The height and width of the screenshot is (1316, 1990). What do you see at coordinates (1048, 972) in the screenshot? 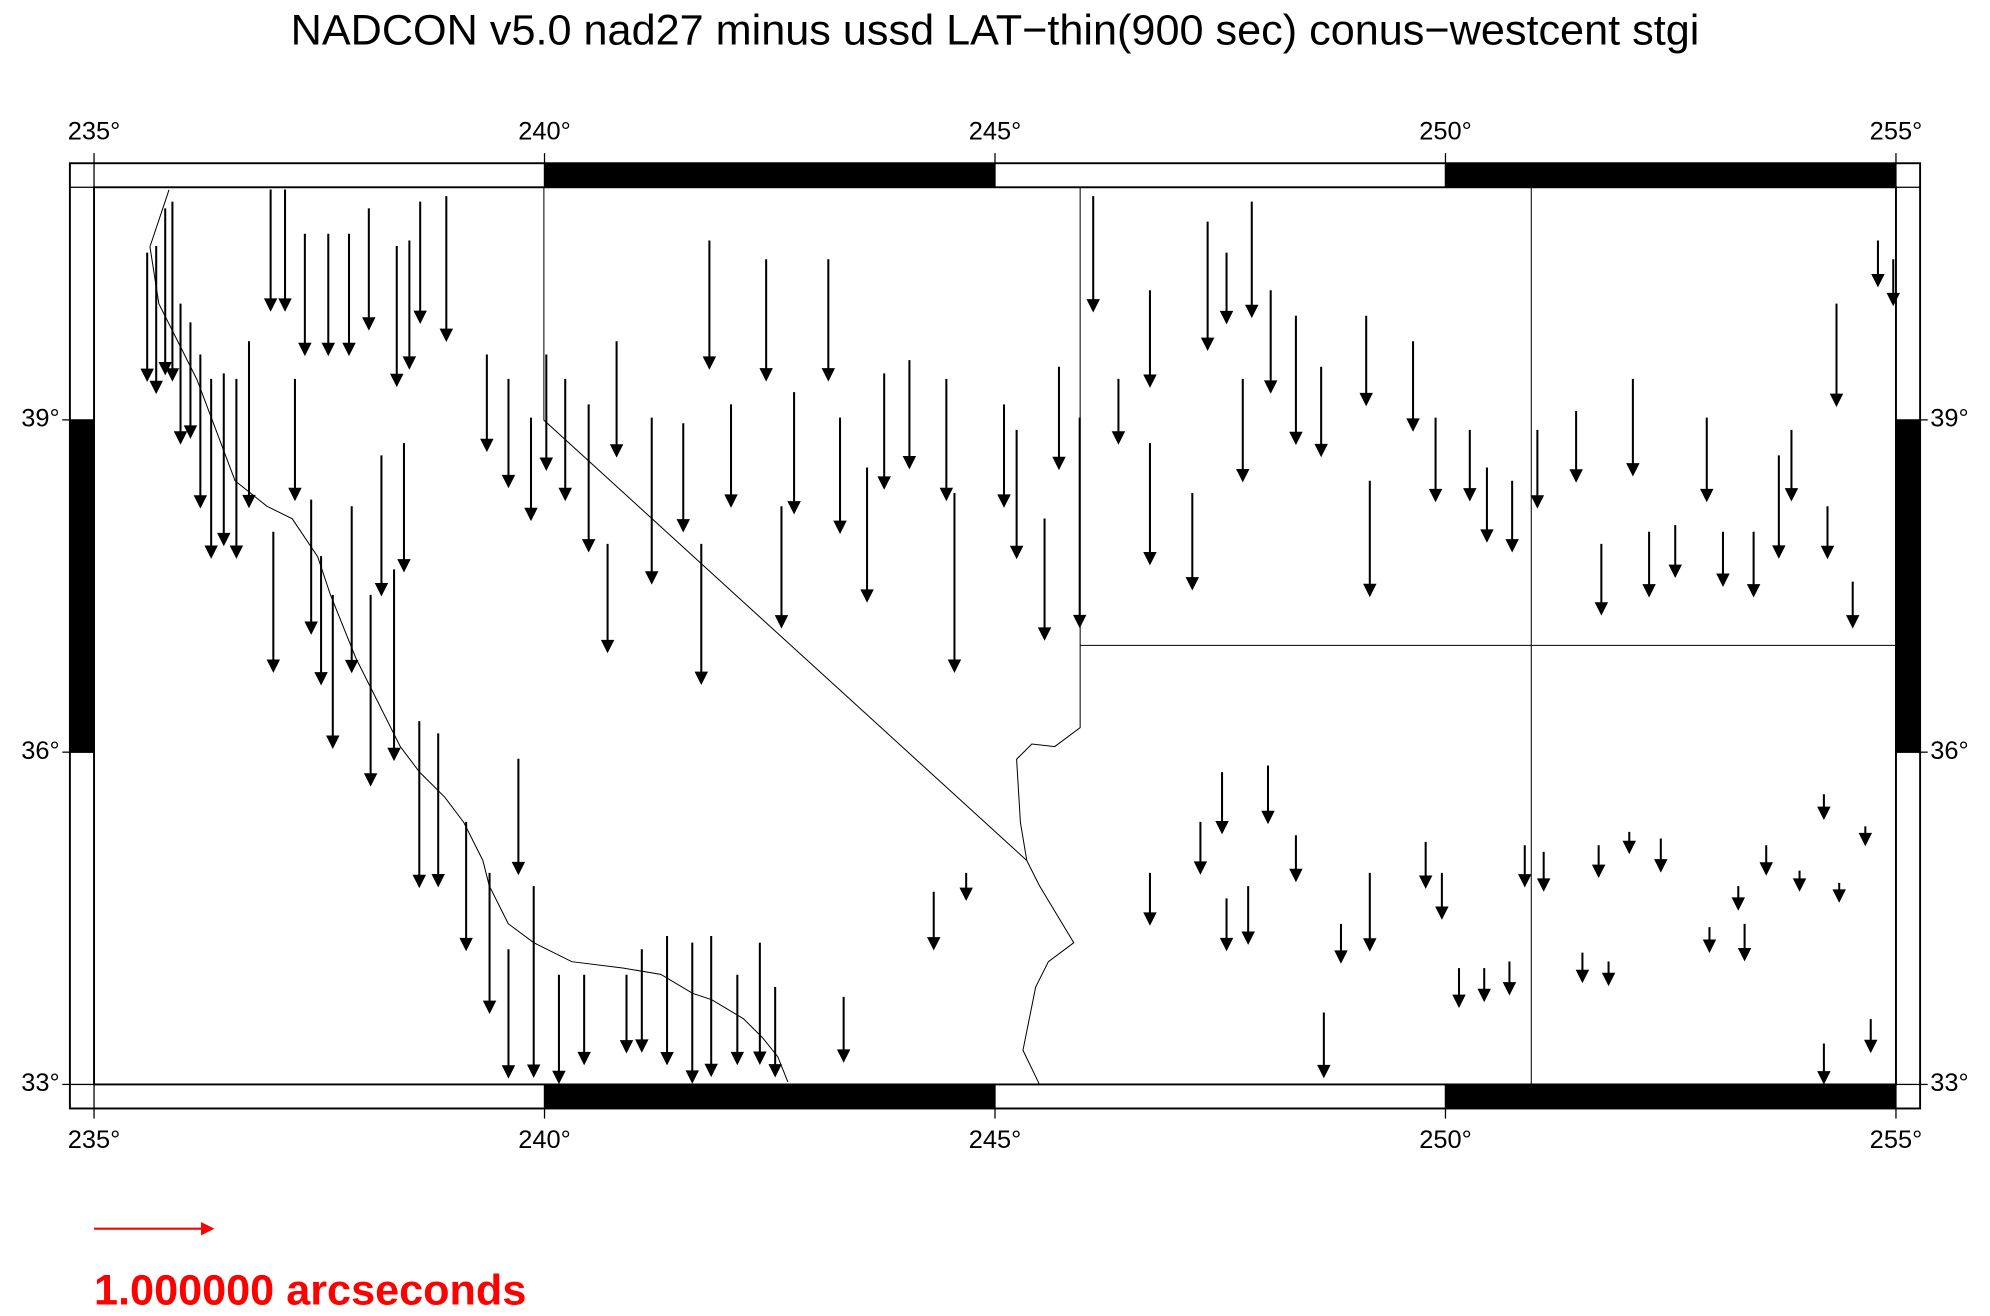
I see `country-border` at bounding box center [1048, 972].